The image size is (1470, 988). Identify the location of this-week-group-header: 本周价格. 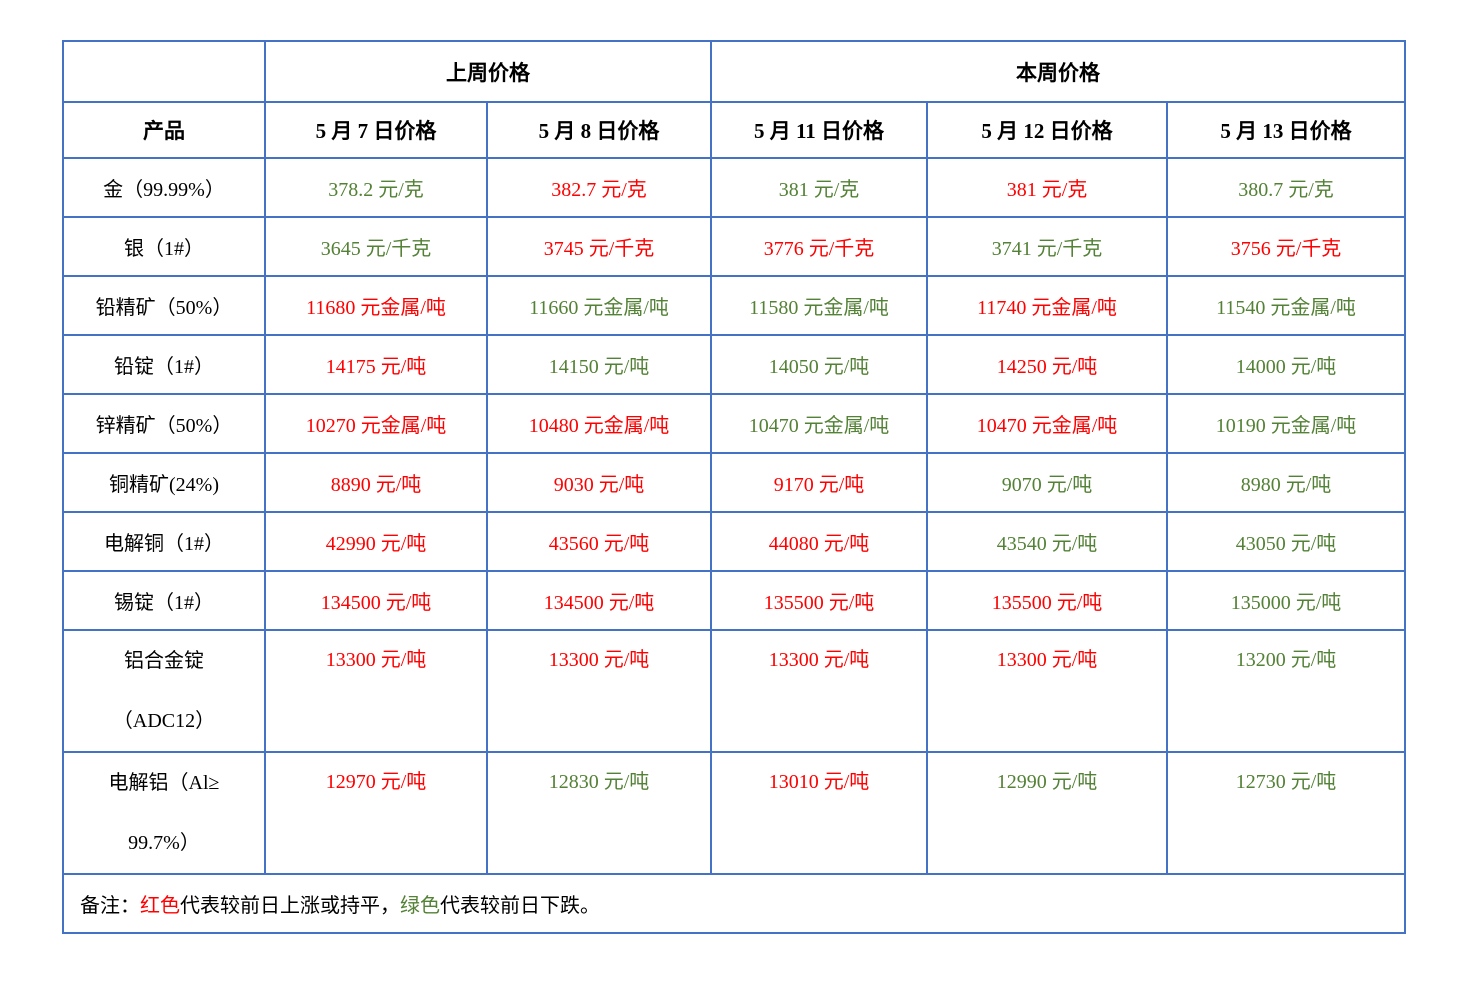
(1058, 71).